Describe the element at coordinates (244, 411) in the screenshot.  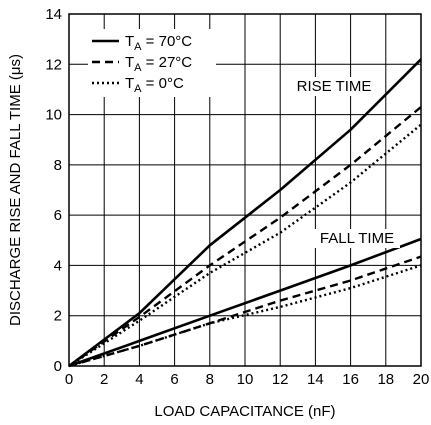
I see `x-axis-label: LOAD CAPACITANCE (nF)` at that location.